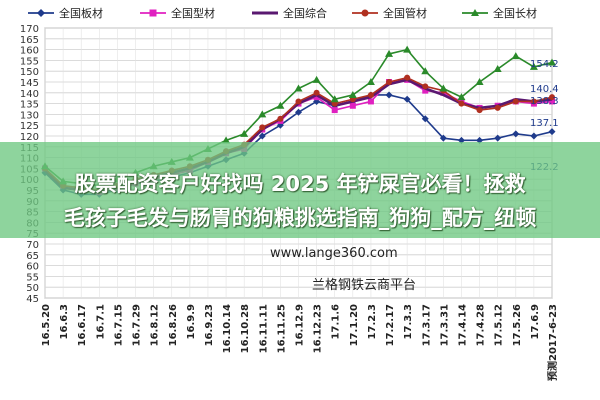 The image size is (600, 400). Describe the element at coordinates (82, 325) in the screenshot. I see `x-tick-label: 16.6.17` at that location.